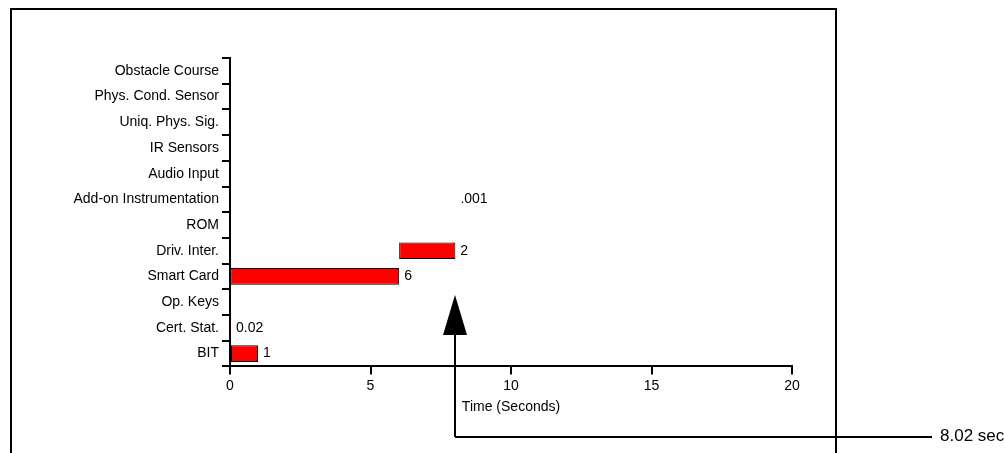 The width and height of the screenshot is (1004, 453). I want to click on y-tick-label: Uniq. Phys. Sig., so click(169, 121).